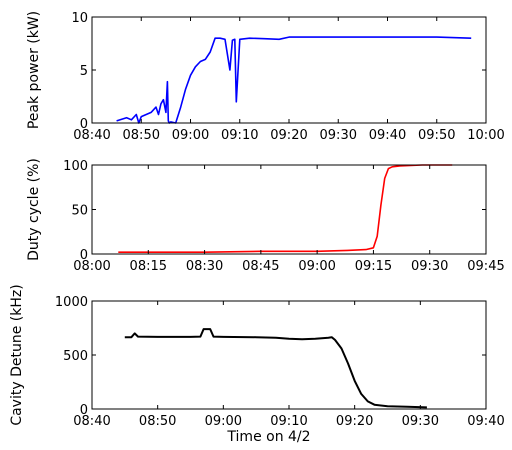  What do you see at coordinates (260, 266) in the screenshot?
I see `duty-cycle-x-tick-label: 08:45` at bounding box center [260, 266].